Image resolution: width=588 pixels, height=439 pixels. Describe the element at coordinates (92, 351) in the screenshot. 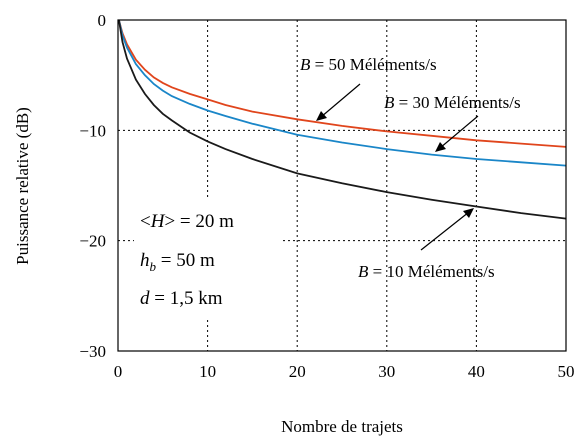

I see `y-tick-label: −30` at that location.